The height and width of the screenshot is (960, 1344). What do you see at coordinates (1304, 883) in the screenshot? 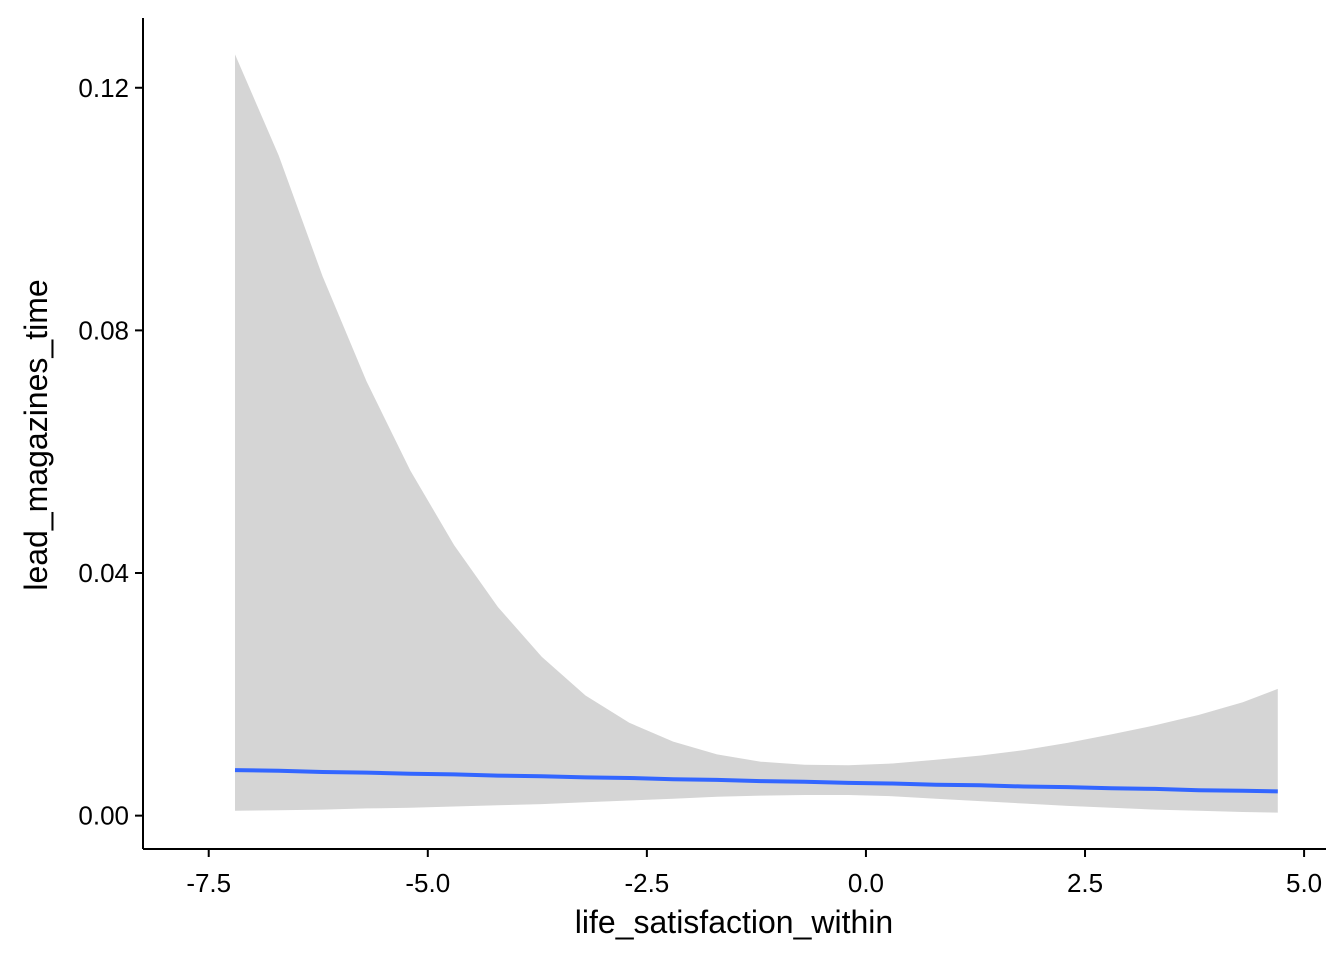
I see `x-tick-label: 5.0` at bounding box center [1304, 883].